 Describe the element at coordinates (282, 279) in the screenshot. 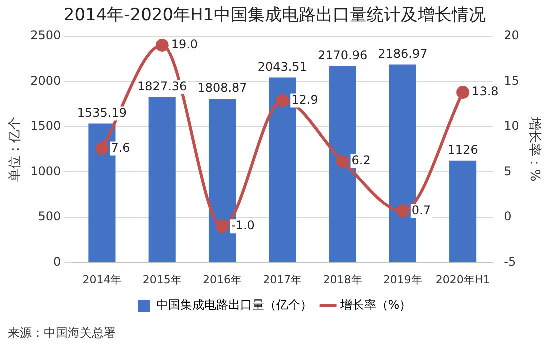

I see `x-tick-label: 2017年` at that location.